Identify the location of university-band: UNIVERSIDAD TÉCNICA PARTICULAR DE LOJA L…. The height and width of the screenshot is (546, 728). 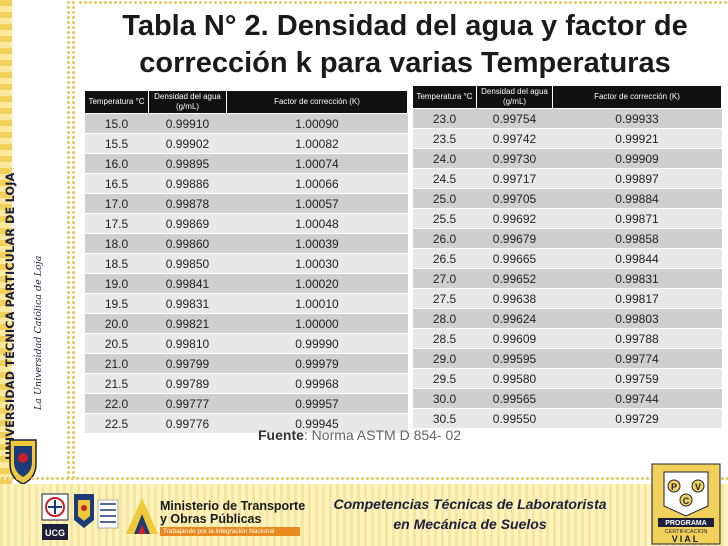
(39, 273).